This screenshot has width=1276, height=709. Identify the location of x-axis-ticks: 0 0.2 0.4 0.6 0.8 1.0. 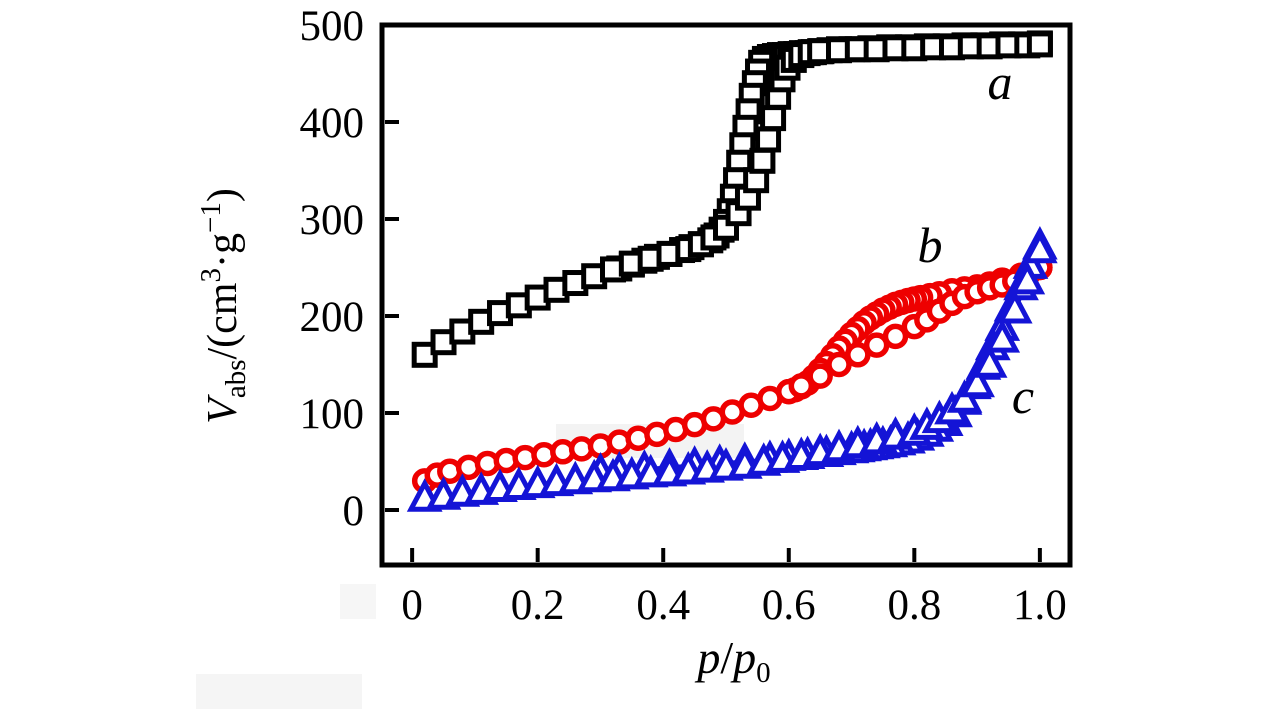
(734, 588).